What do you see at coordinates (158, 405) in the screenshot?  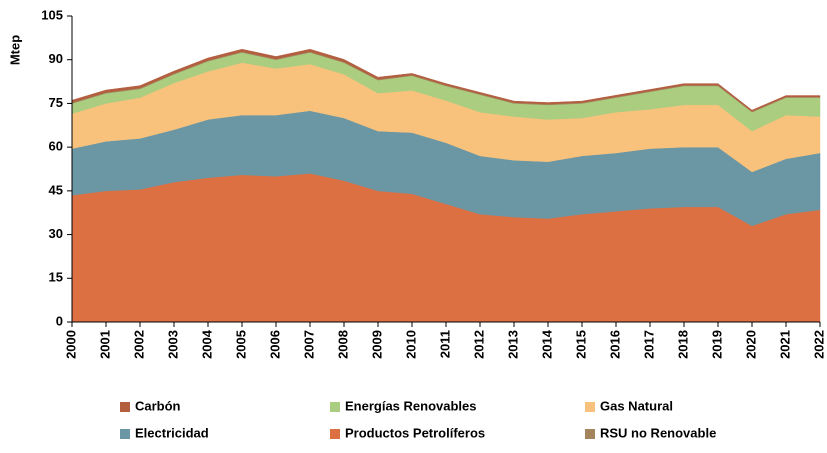 I see `legend-label: Carbón` at bounding box center [158, 405].